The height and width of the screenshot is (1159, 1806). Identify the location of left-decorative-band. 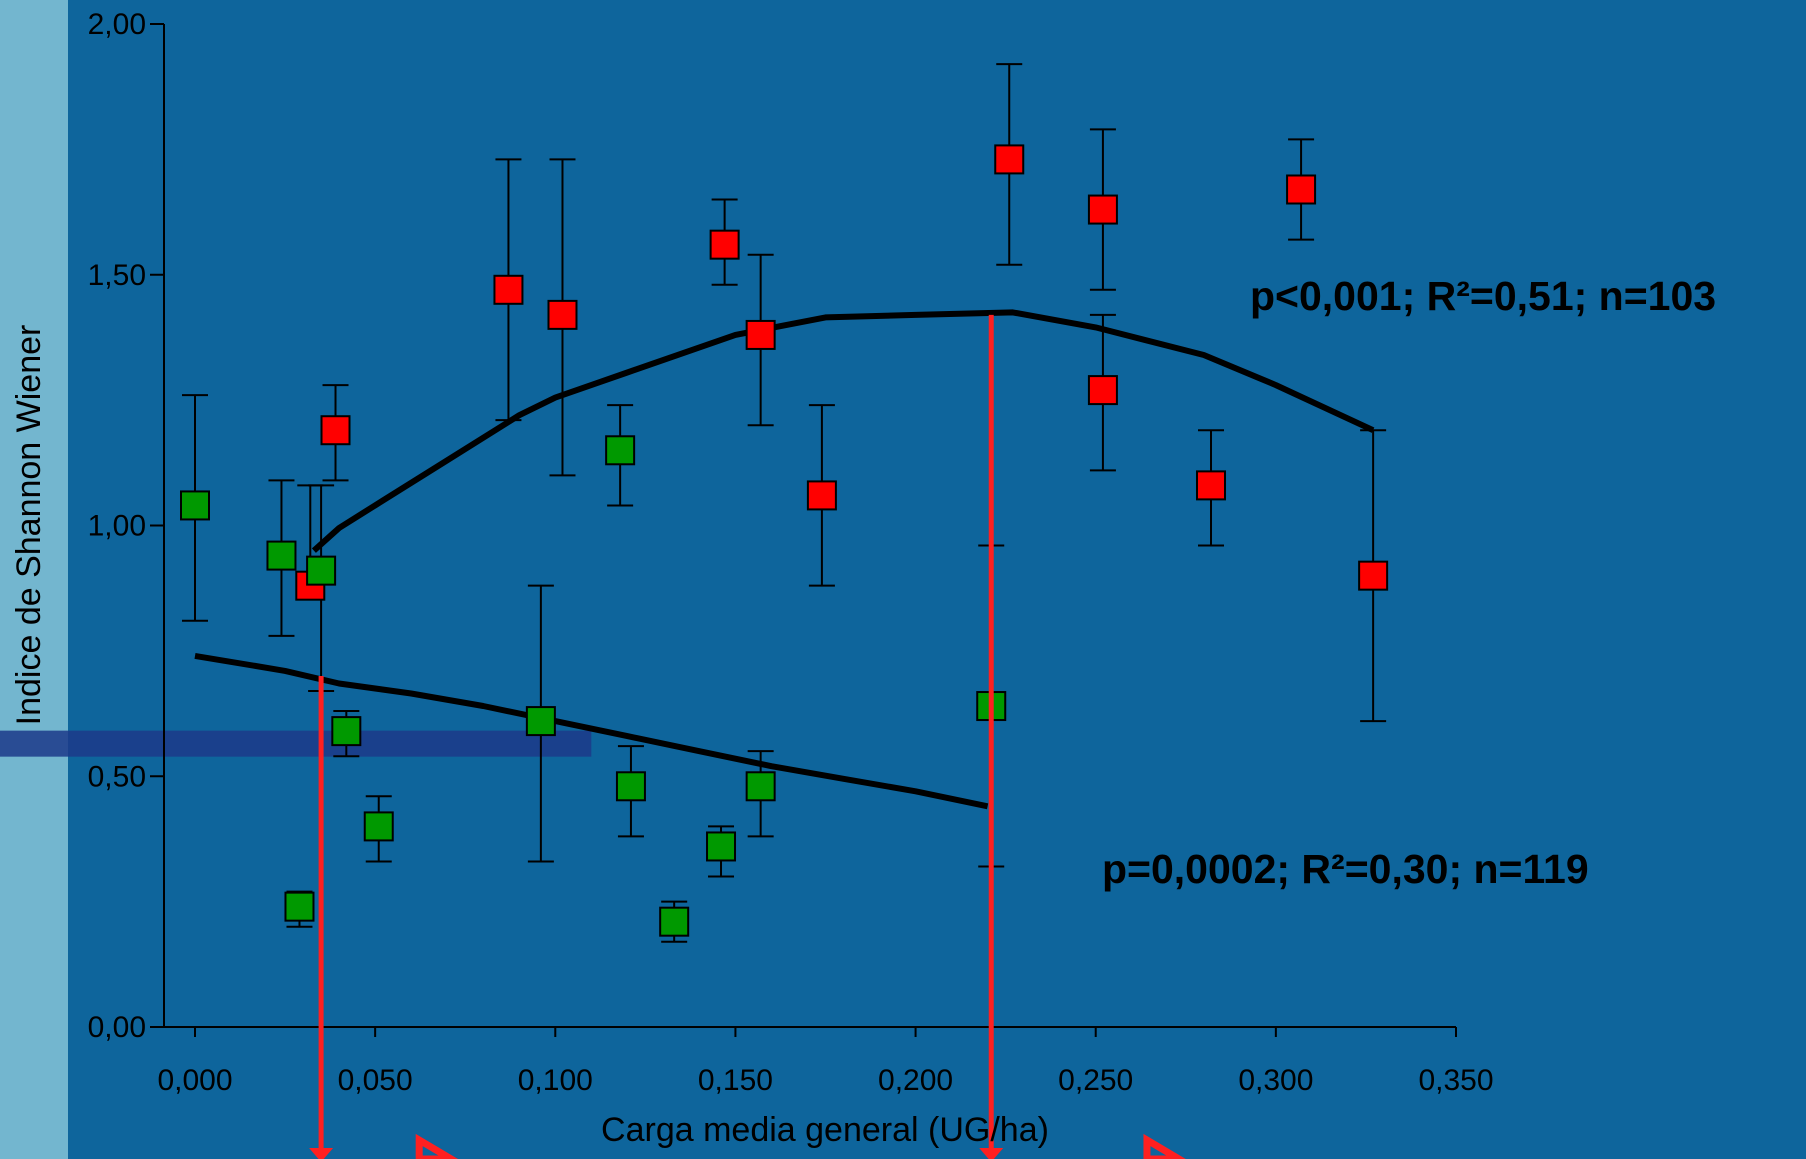
(34, 579).